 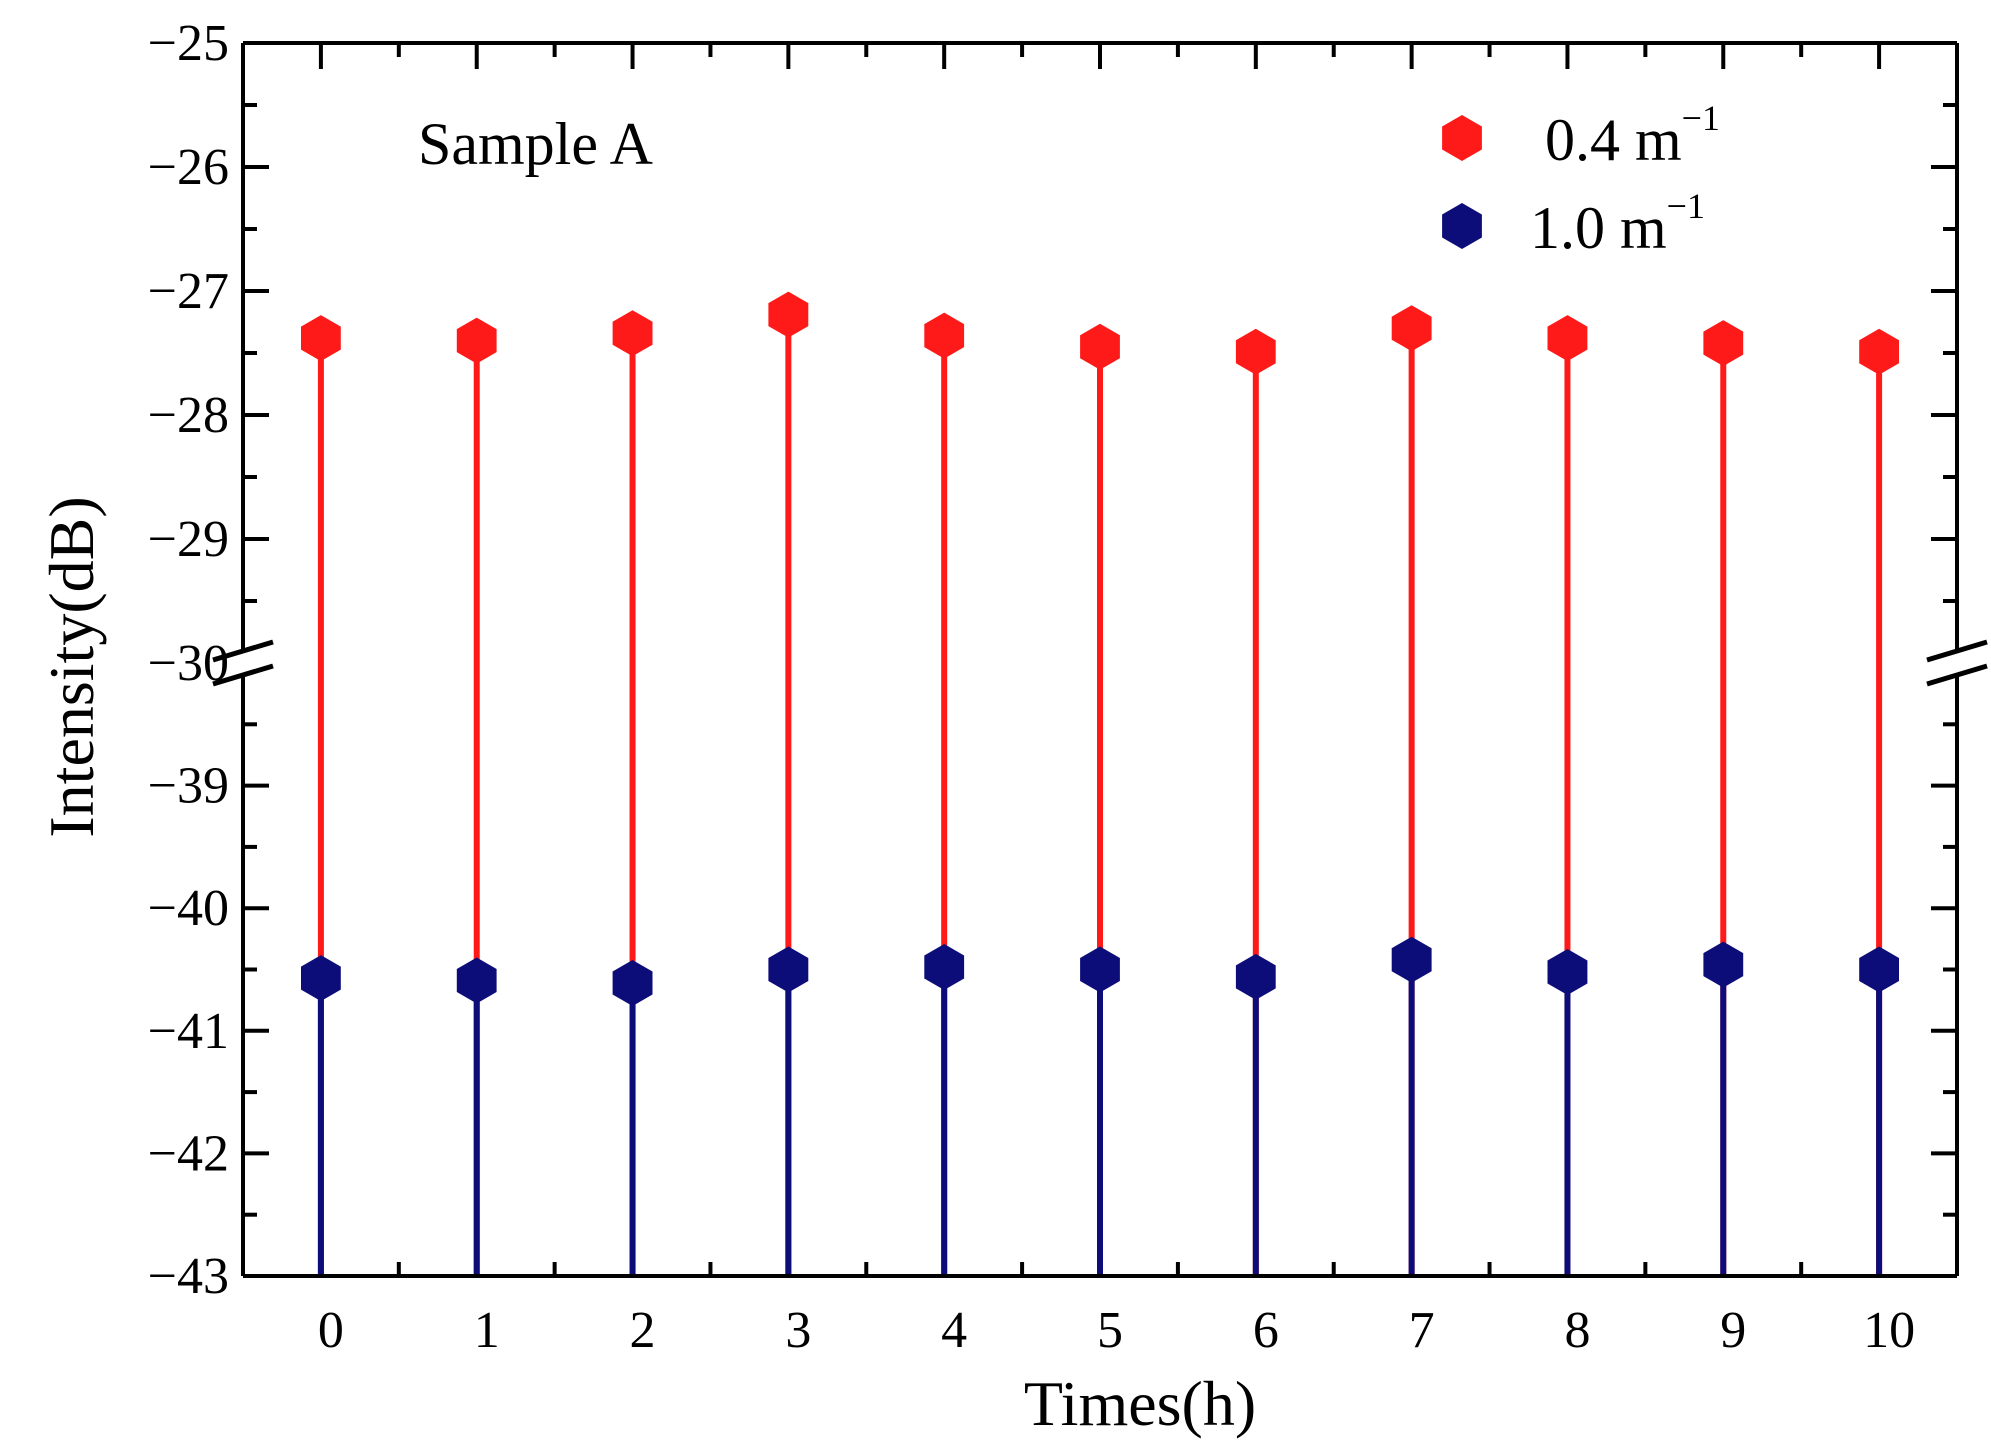 I want to click on x-tick-label: 4, so click(x=954, y=1330).